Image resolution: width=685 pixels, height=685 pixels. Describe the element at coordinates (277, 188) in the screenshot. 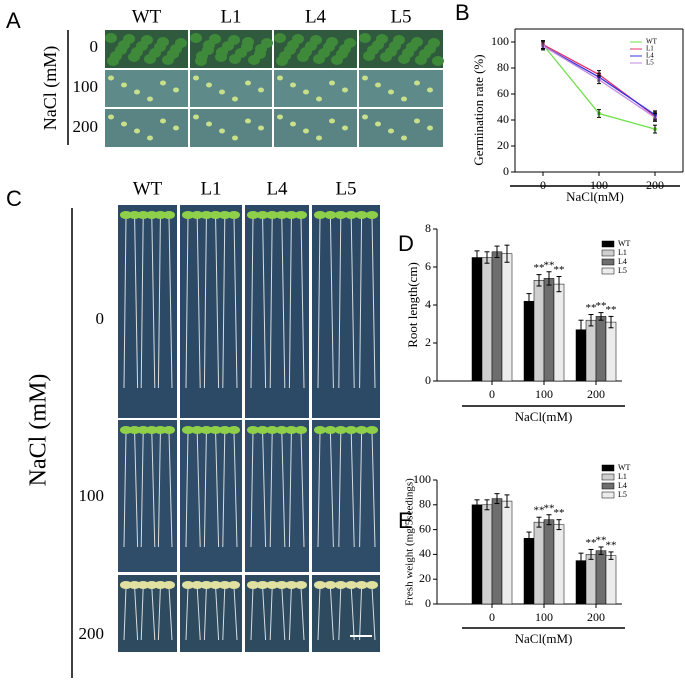

I see `column-label: L4` at that location.